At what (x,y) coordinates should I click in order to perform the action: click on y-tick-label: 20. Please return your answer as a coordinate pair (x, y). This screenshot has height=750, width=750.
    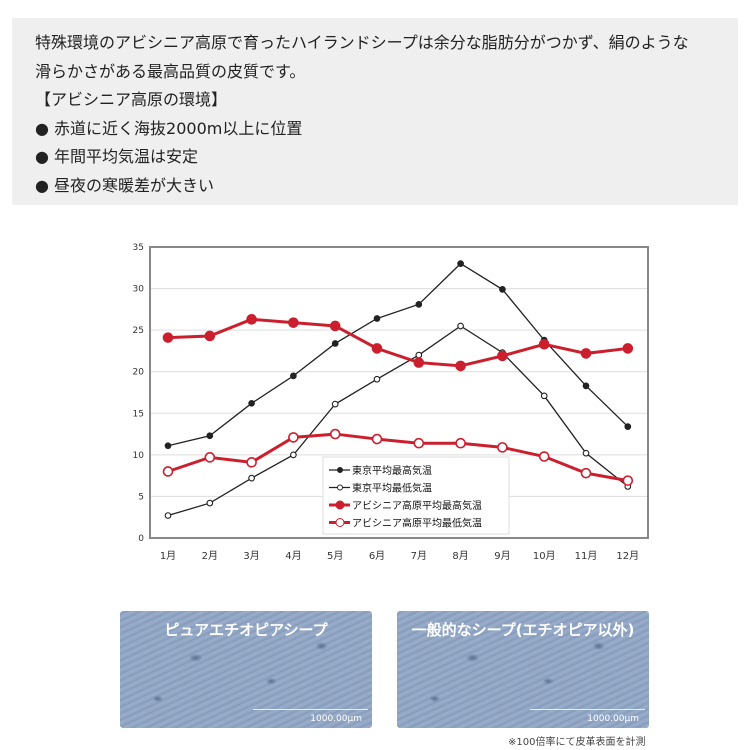
    Looking at the image, I should click on (139, 373).